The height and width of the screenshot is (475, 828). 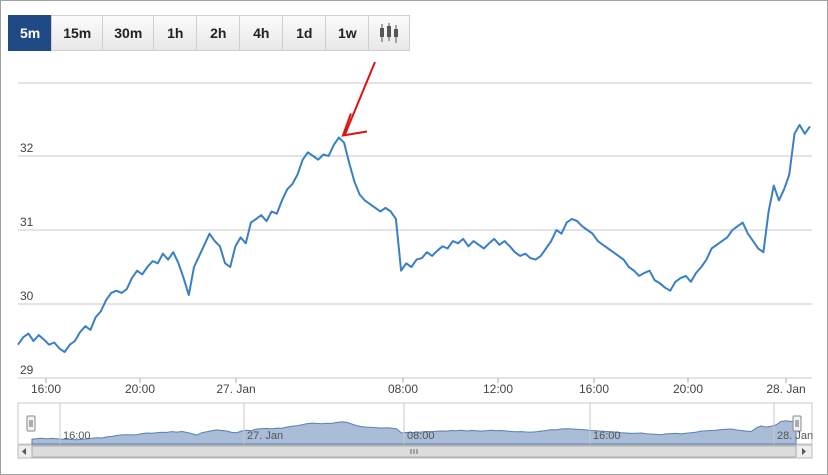 I want to click on y-axis-ticks: 29 30 31 32, so click(x=27, y=259).